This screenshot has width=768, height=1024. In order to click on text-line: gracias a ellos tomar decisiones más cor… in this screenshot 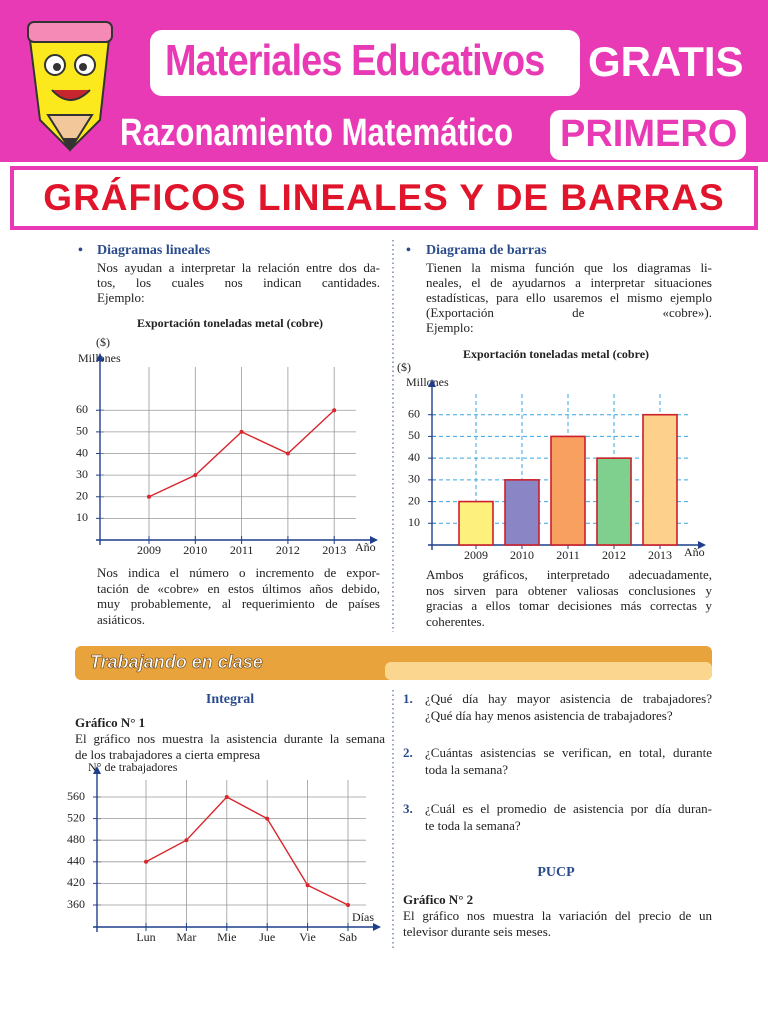, I will do `click(569, 605)`.